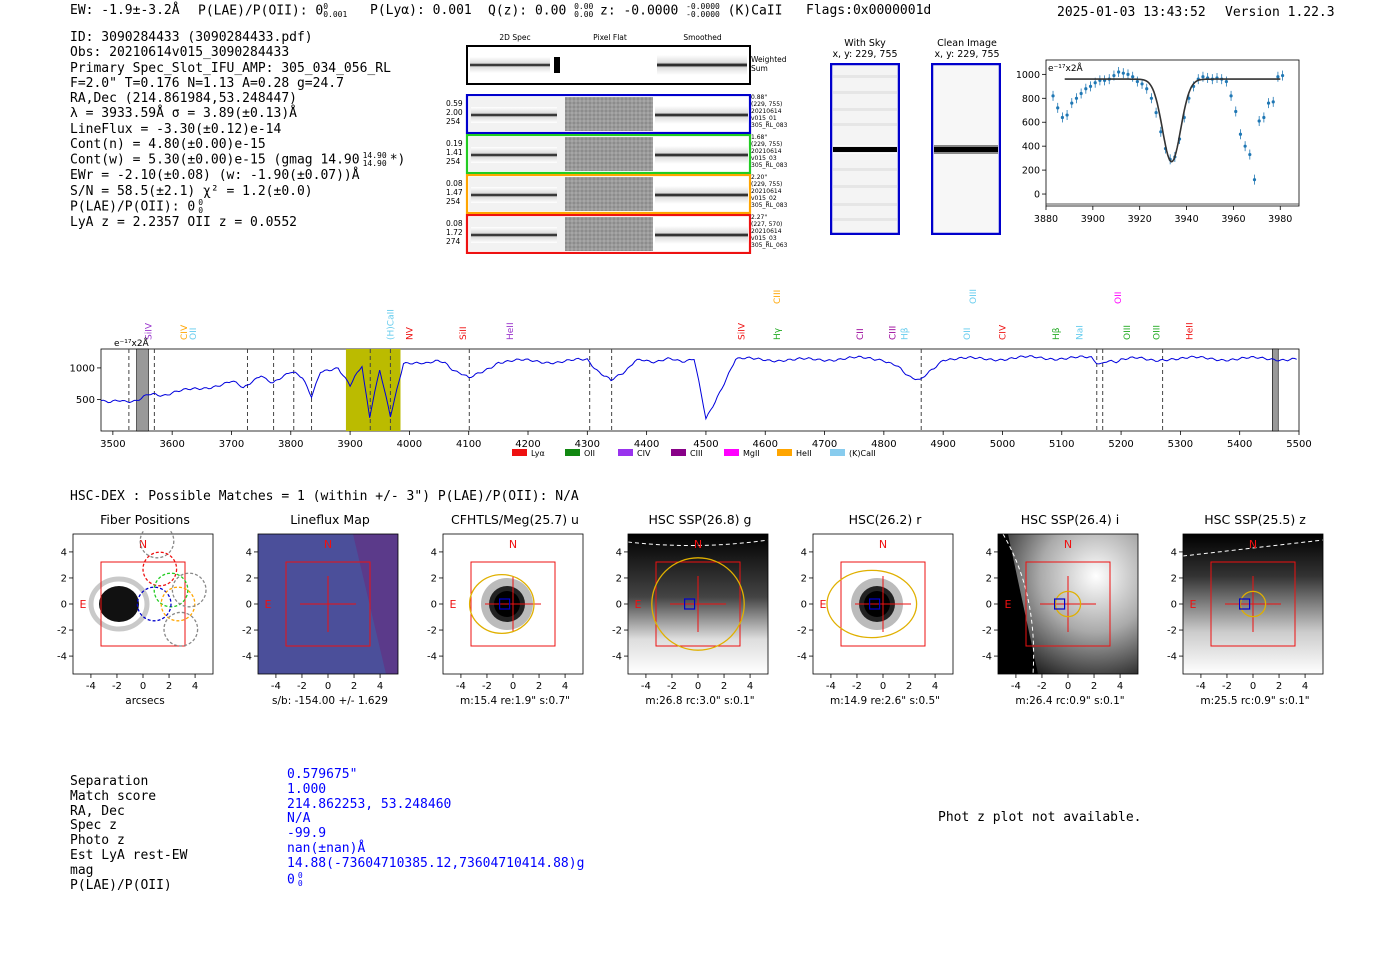 The height and width of the screenshot is (953, 1400). I want to click on cutout-row-stat: 0.19, so click(454, 143).